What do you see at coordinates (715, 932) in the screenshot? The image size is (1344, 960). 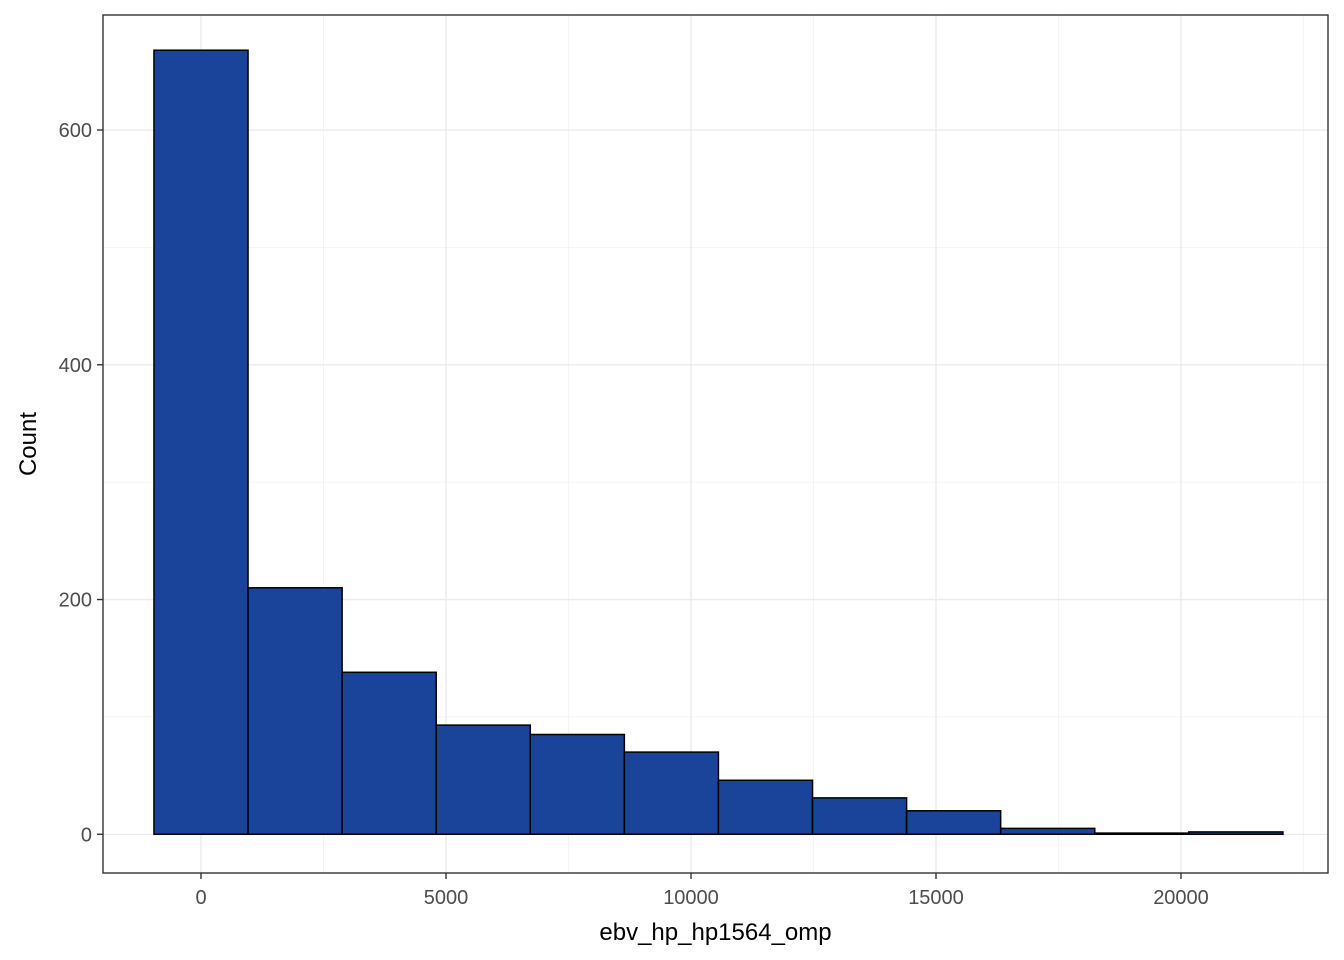 I see `x-axis-title: ebv_hp_hp1564_omp` at bounding box center [715, 932].